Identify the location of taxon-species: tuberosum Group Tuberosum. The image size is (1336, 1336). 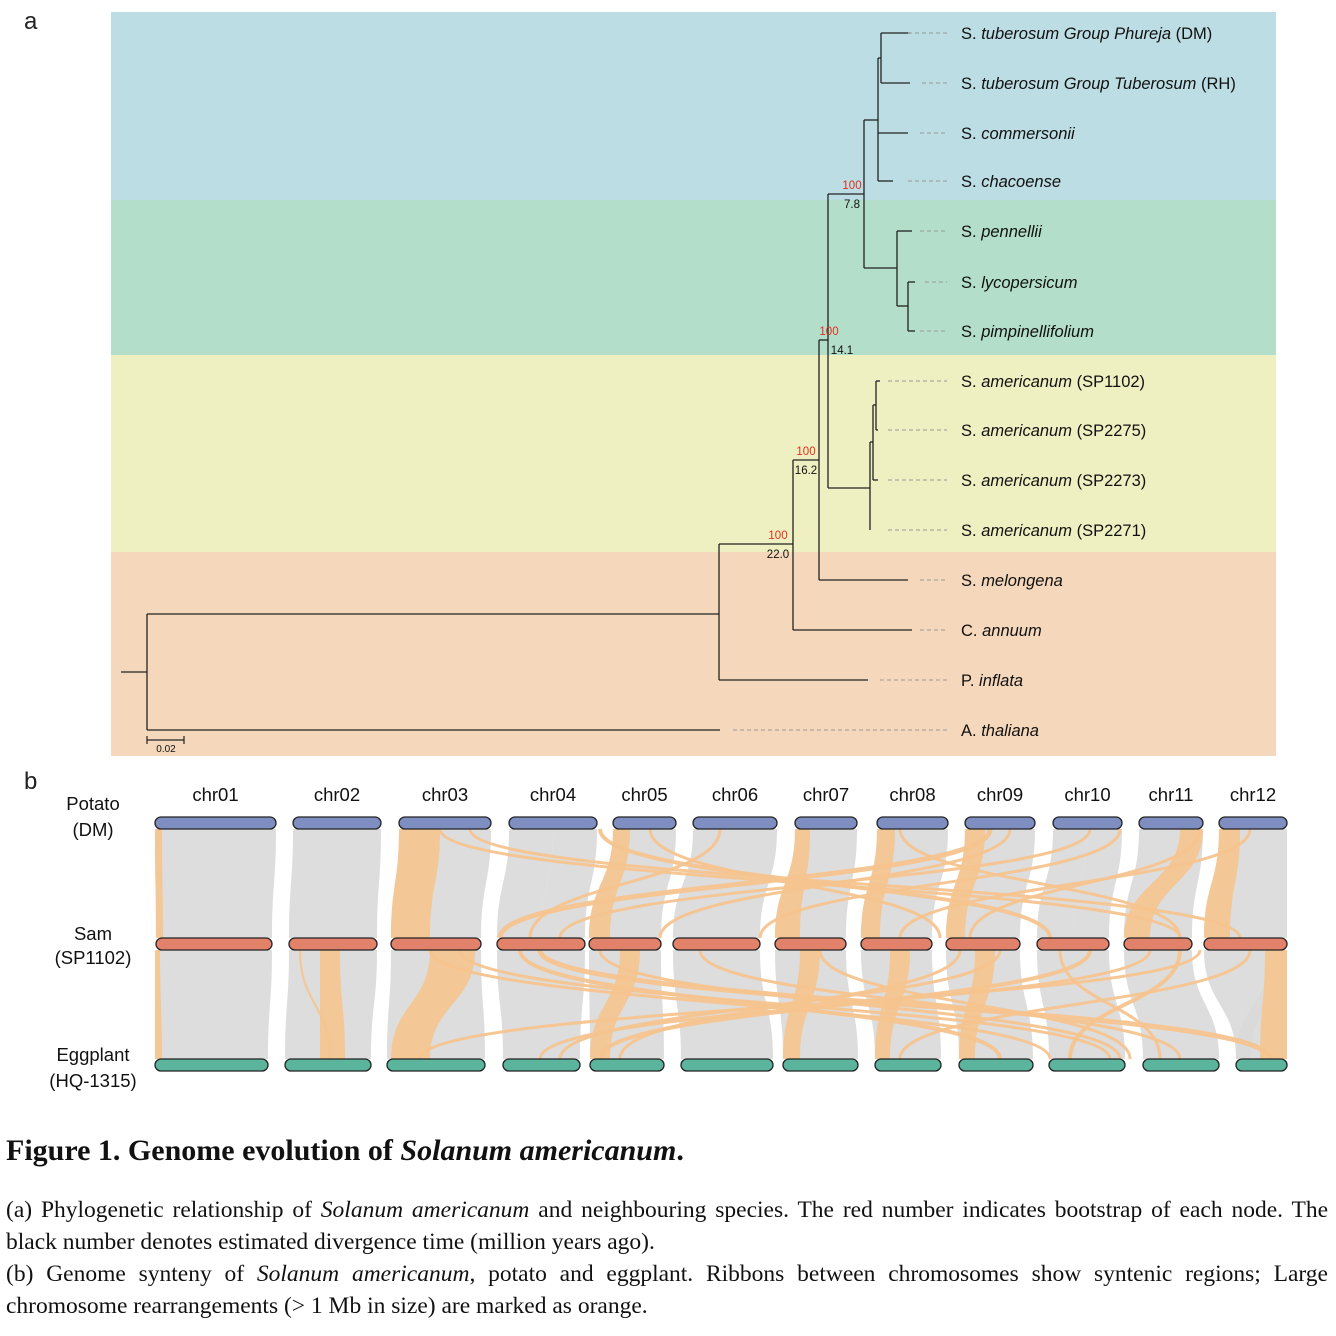
(1088, 84).